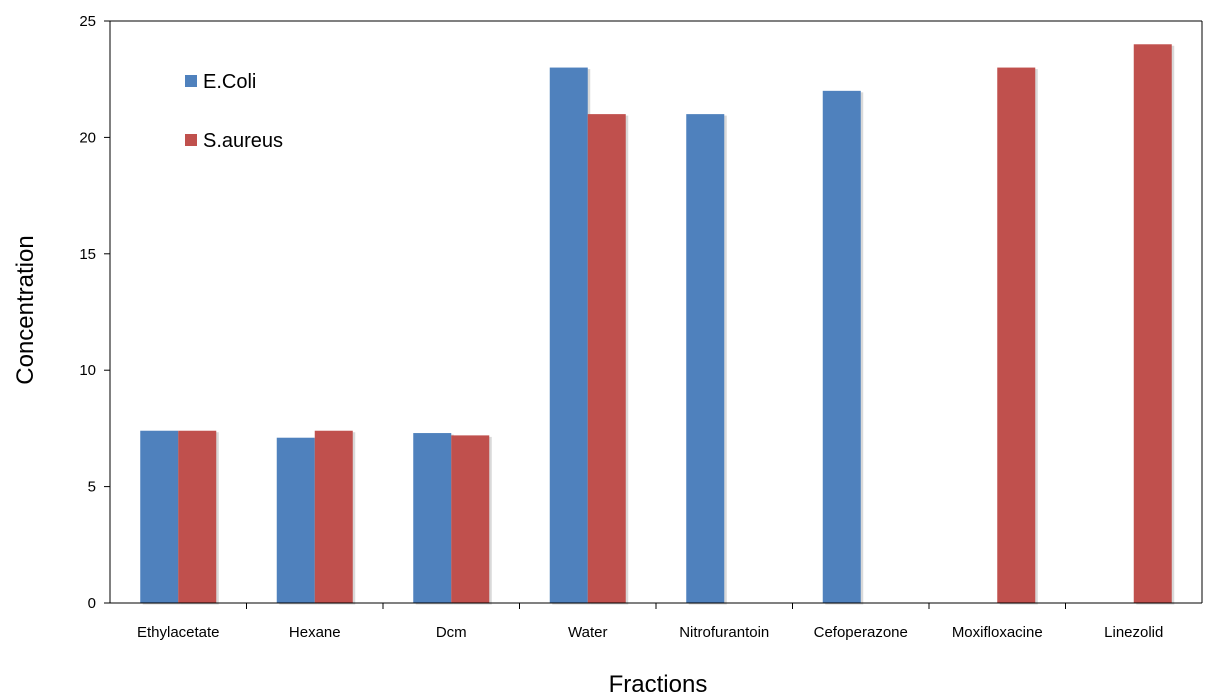  Describe the element at coordinates (724, 632) in the screenshot. I see `x-category-label-nitrofurantoin: Nitrofurantoin` at that location.